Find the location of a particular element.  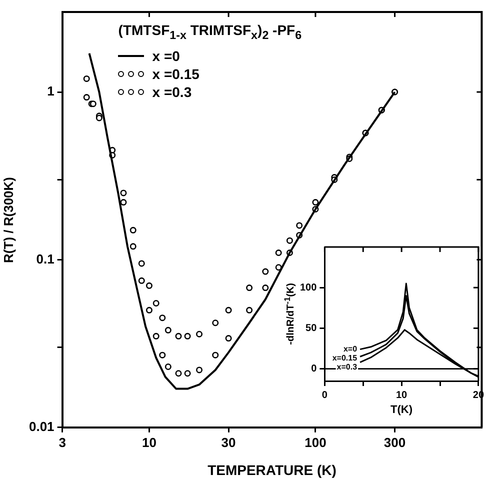

y-tick-label: 0.1 is located at coordinates (45, 258).